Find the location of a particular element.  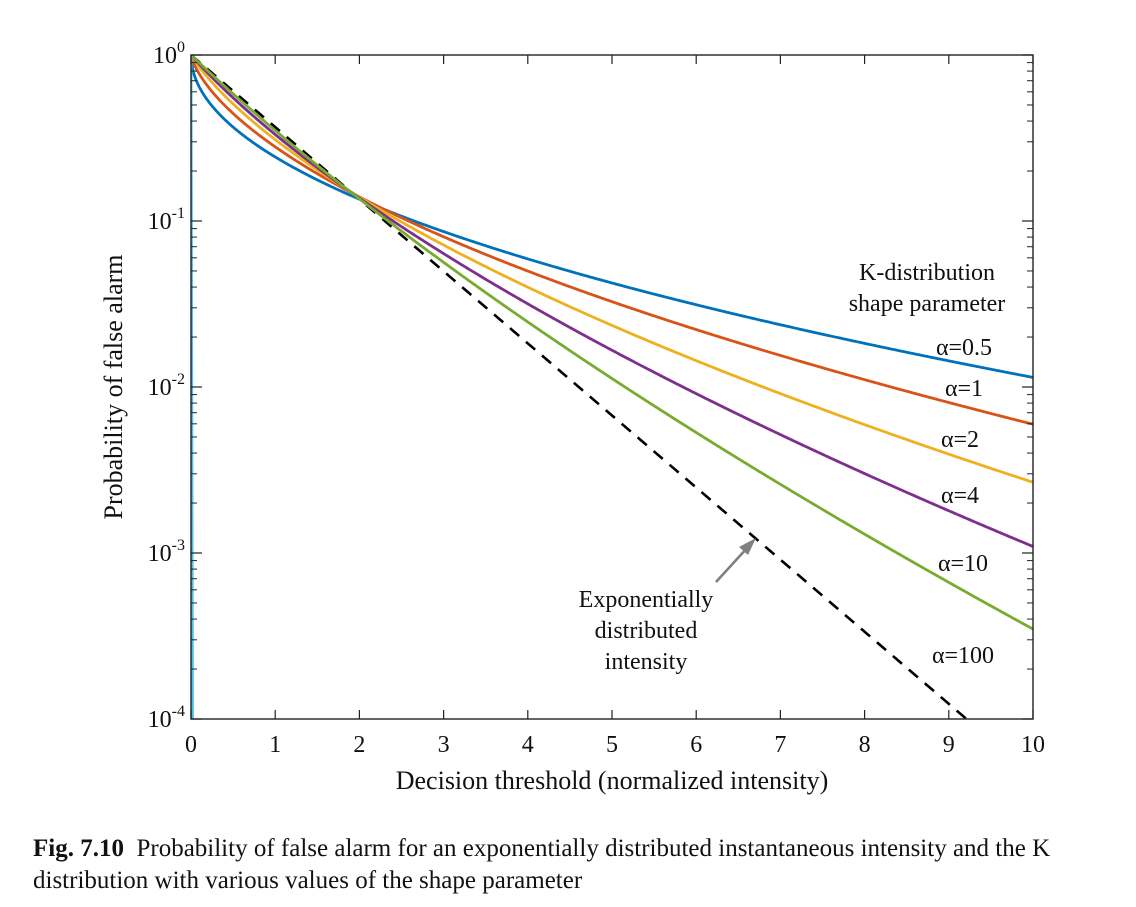

x-tick-label: 2 is located at coordinates (359, 745).